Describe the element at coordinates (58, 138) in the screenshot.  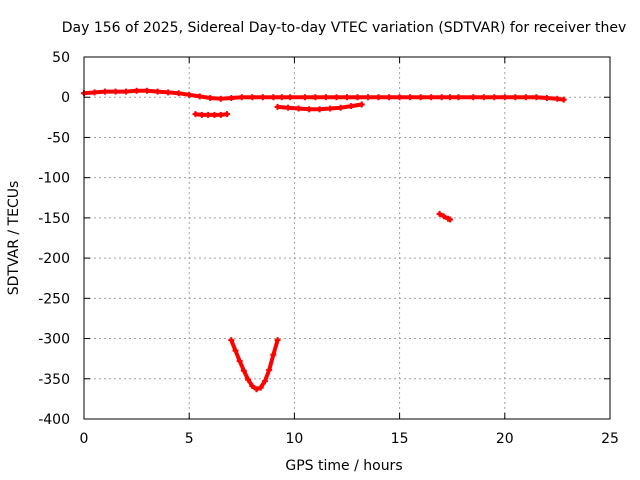
I see `y-tick-label: -50` at that location.